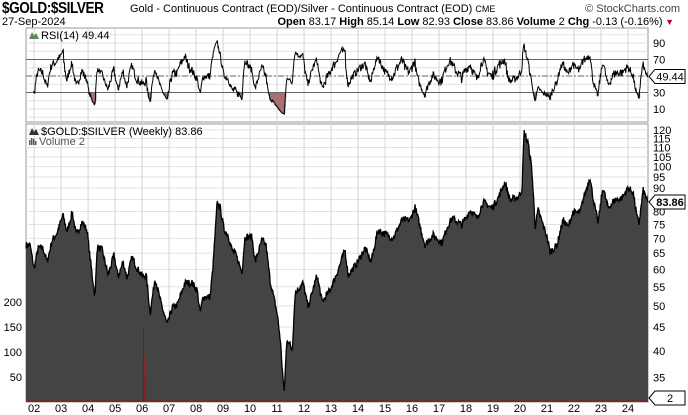 This screenshot has height=415, width=688. I want to click on volume-y-tick-label: 50, so click(16, 378).